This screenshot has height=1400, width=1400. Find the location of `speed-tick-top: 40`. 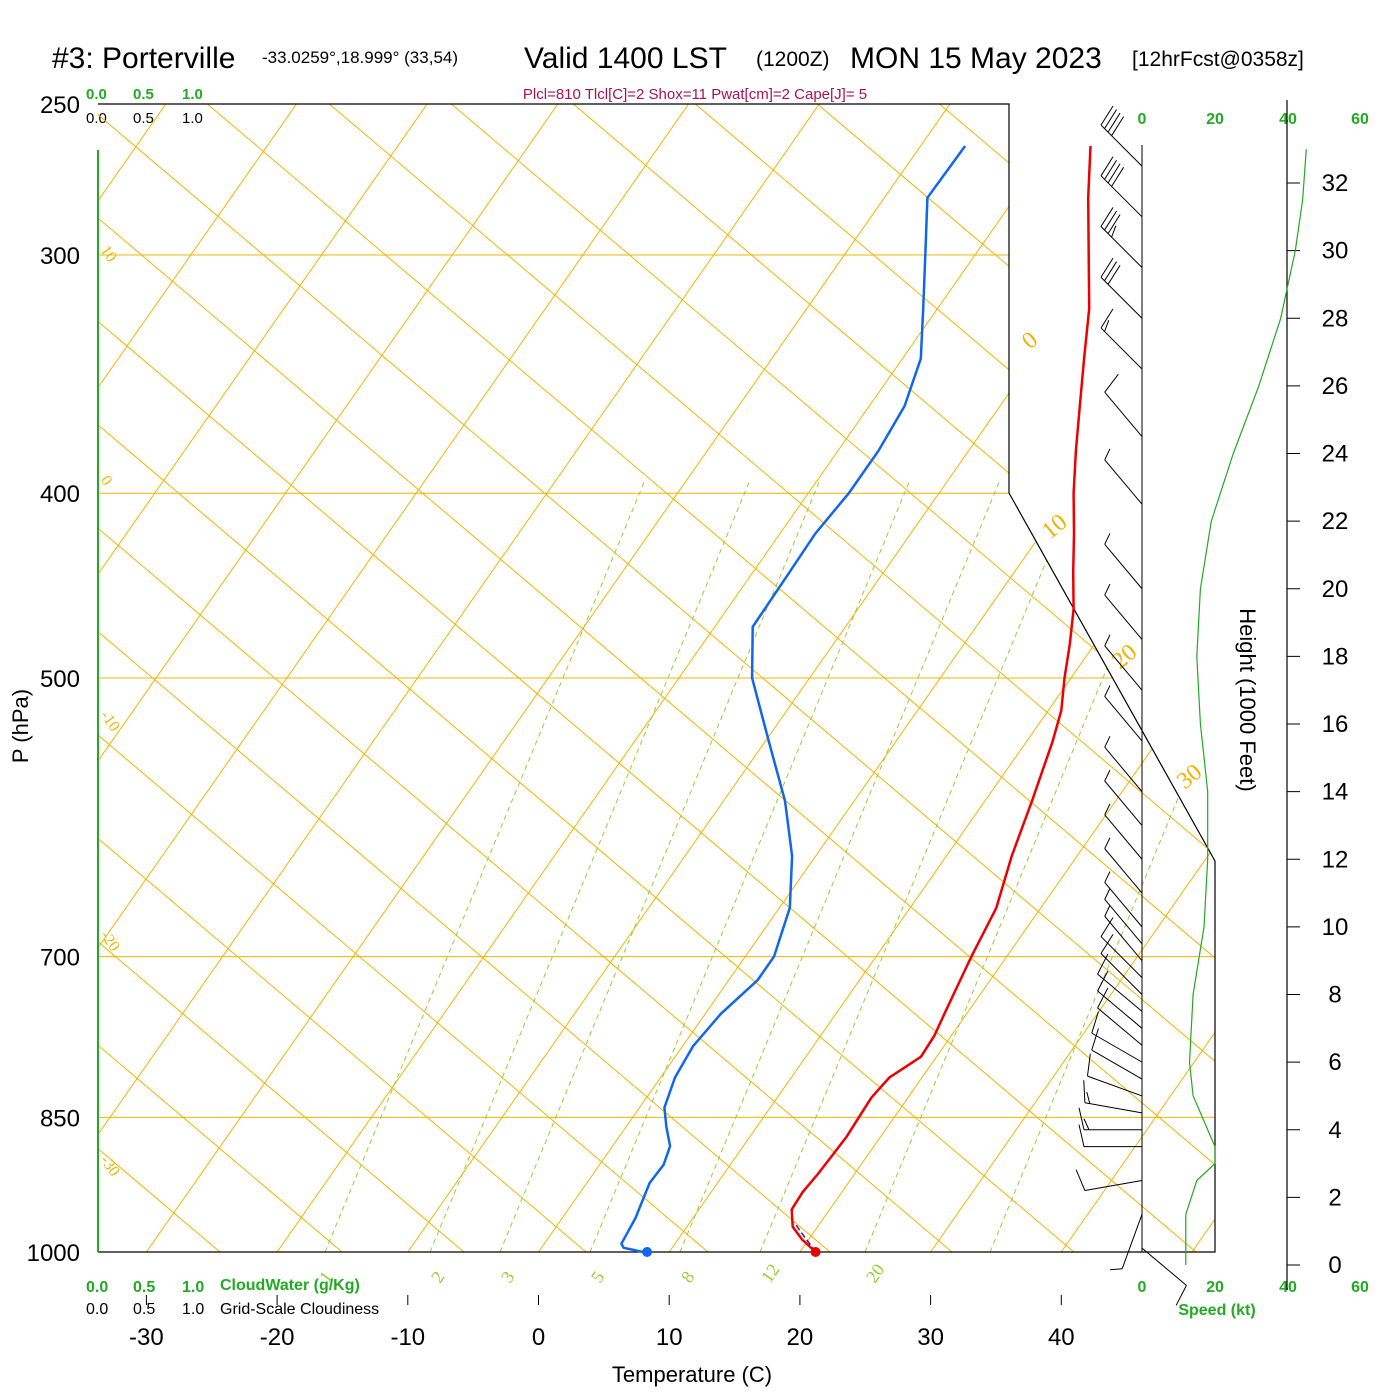

speed-tick-top: 40 is located at coordinates (1288, 119).